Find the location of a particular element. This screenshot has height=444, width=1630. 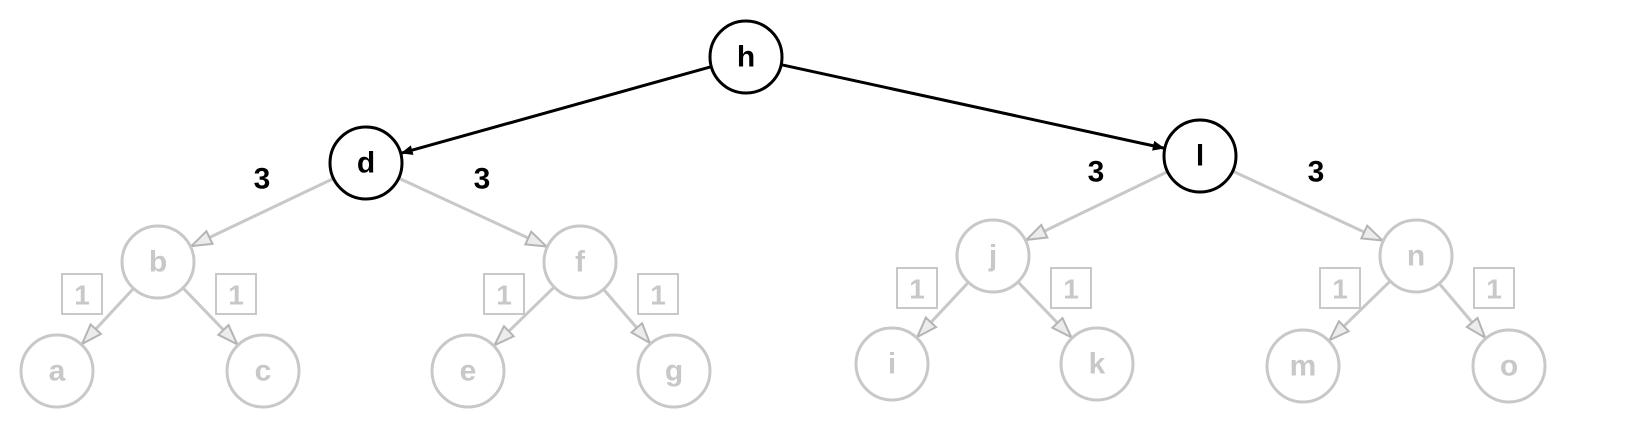

edge-h-d is located at coordinates (556, 110).